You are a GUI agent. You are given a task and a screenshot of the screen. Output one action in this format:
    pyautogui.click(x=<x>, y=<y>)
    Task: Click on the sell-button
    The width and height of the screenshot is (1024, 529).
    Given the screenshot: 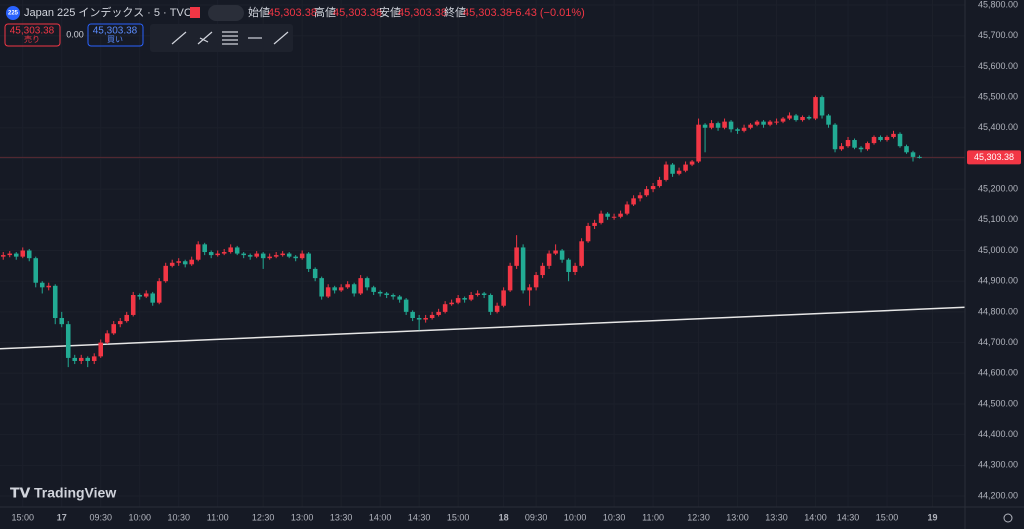 What is the action you would take?
    pyautogui.click(x=32, y=35)
    